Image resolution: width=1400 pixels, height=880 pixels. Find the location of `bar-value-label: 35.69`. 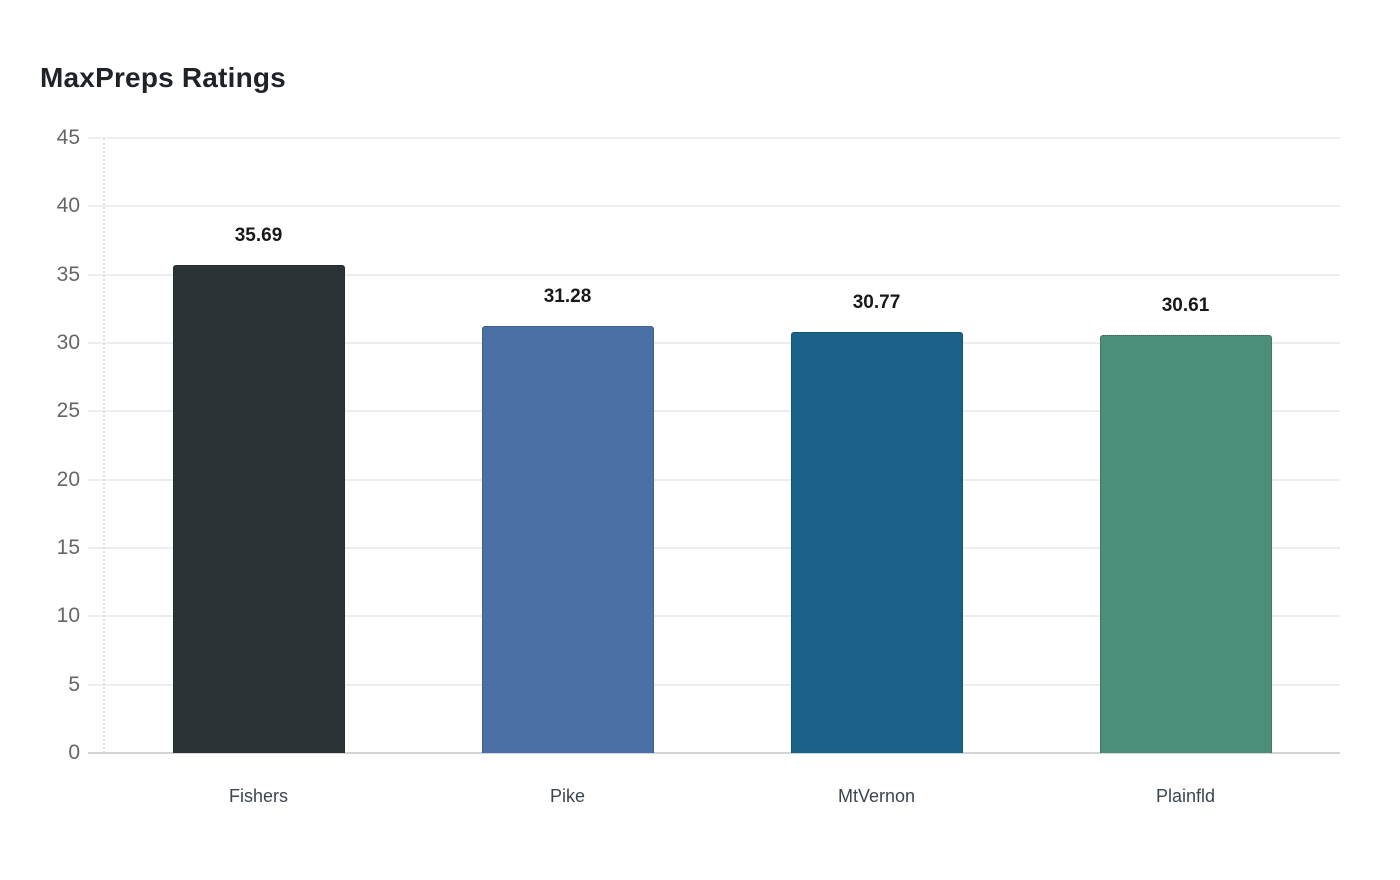

bar-value-label: 35.69 is located at coordinates (258, 236).